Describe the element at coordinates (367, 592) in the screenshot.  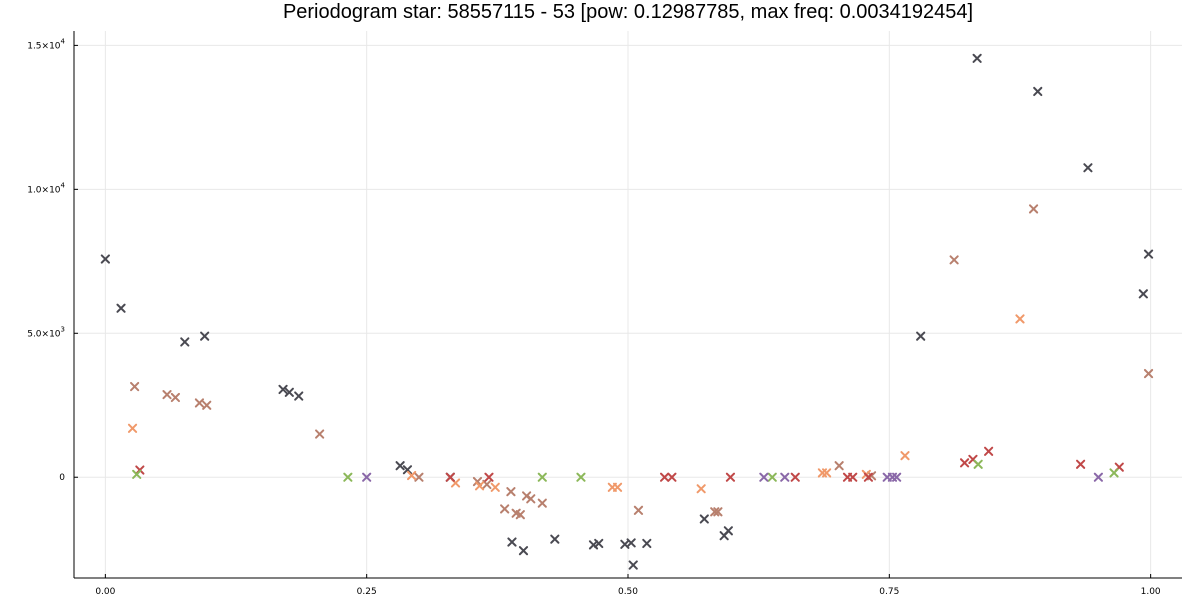
I see `x-tick-label-1: 0.25` at that location.